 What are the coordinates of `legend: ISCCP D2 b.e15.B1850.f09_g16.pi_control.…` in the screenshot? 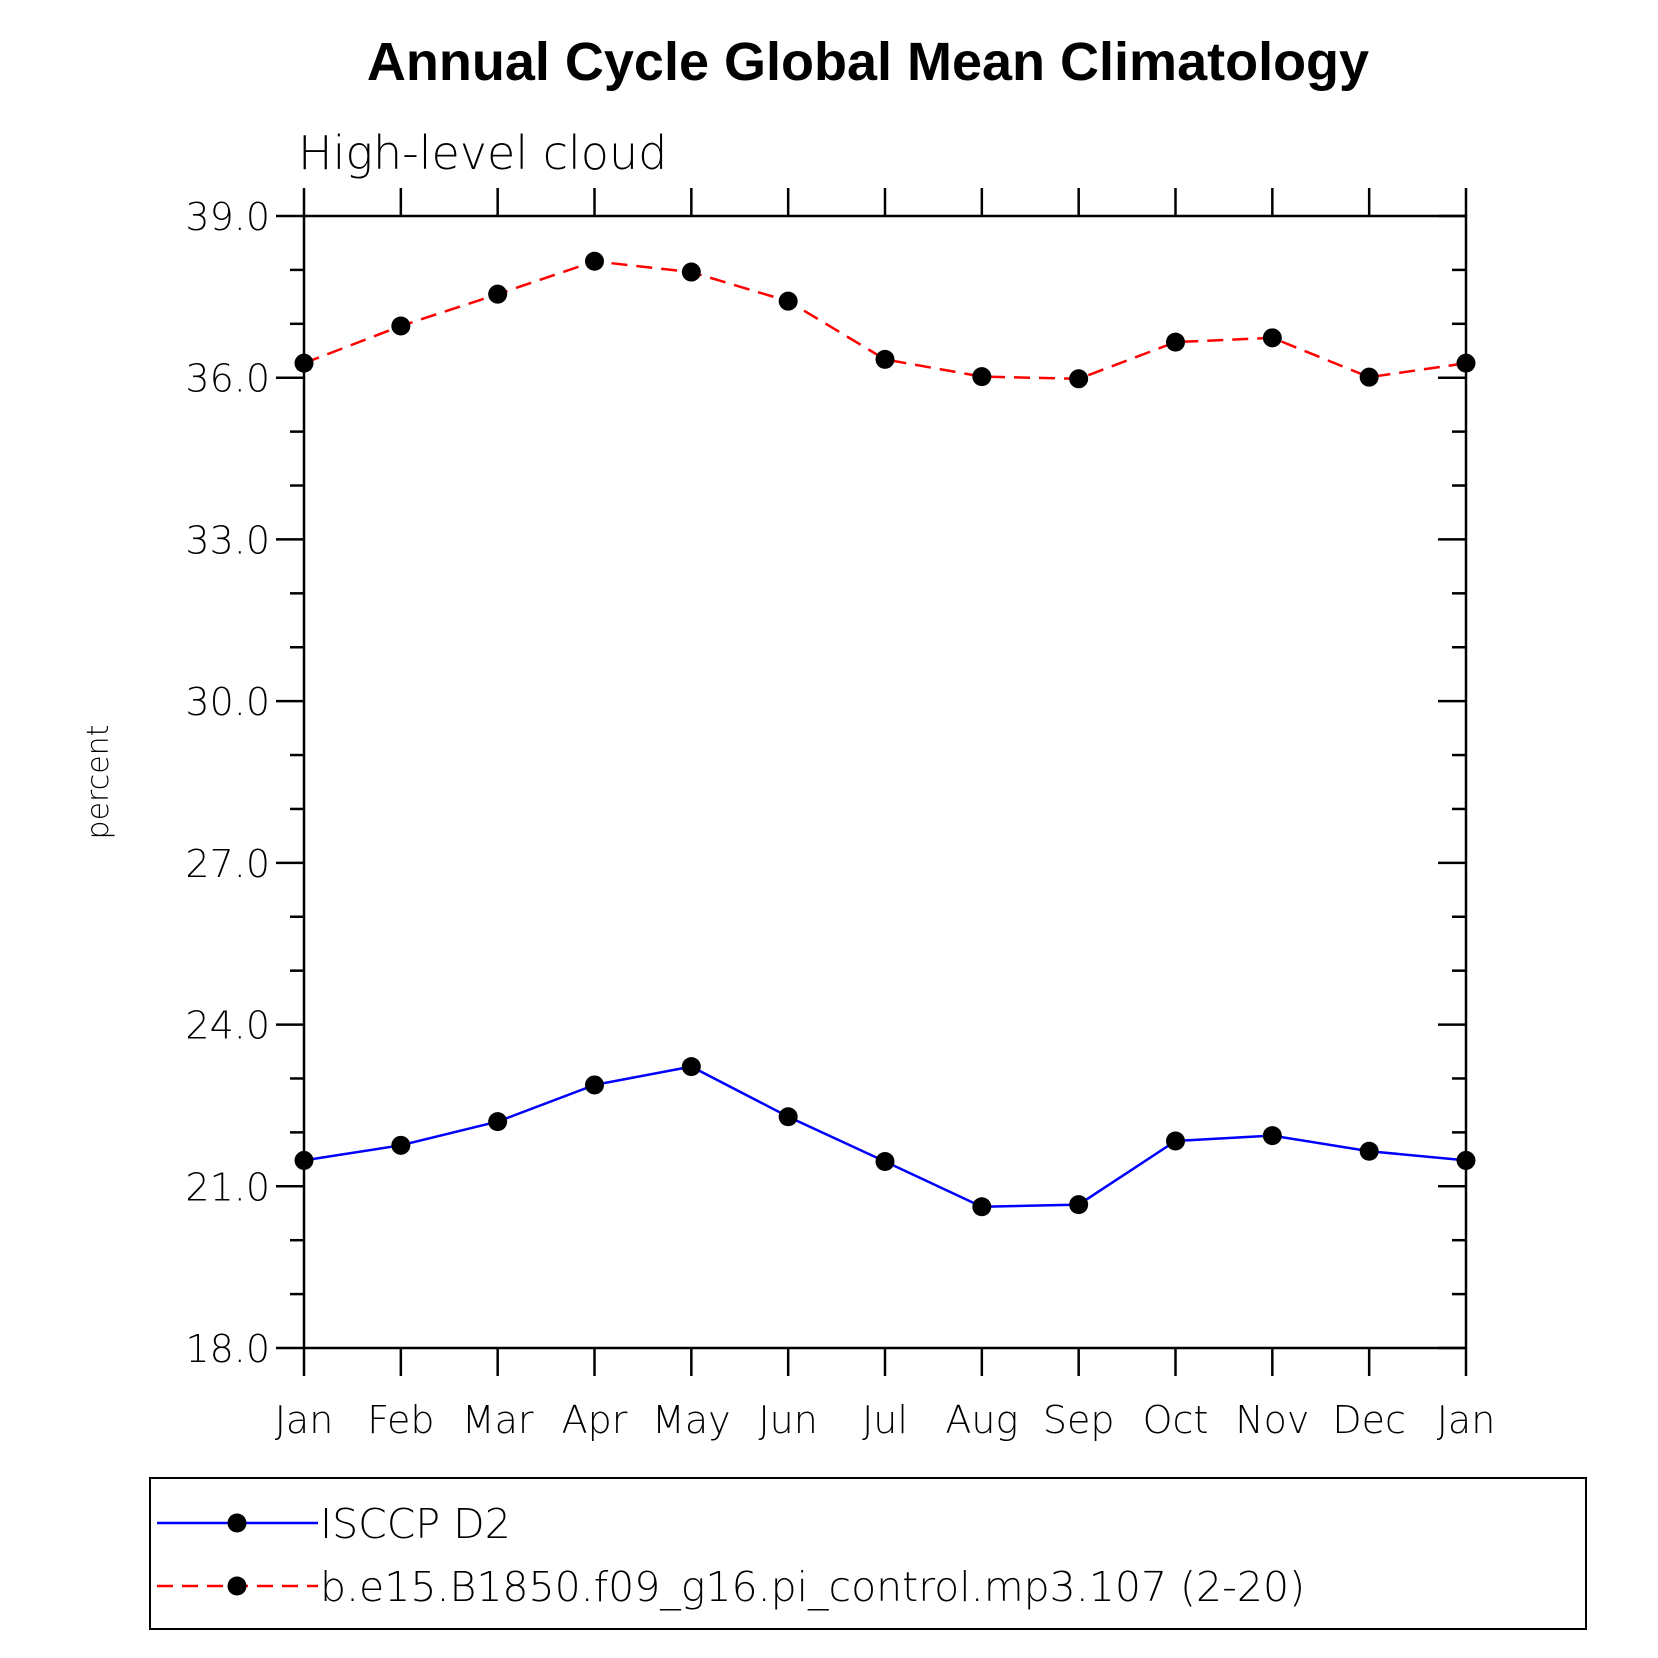 It's located at (868, 1553).